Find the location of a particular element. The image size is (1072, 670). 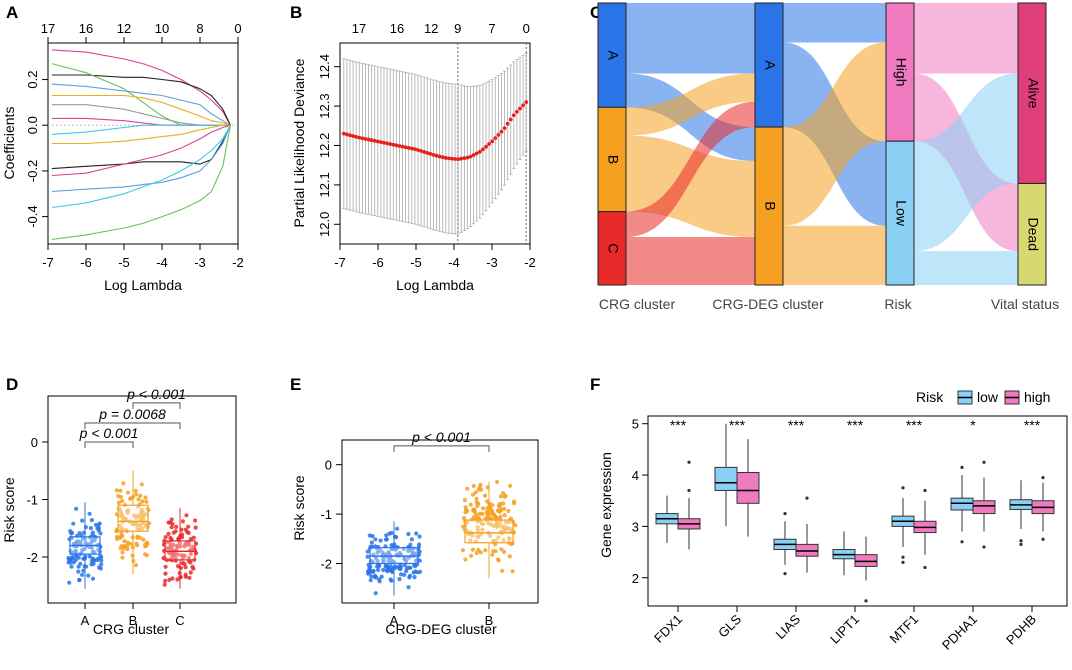

top-tick-label: 12 is located at coordinates (431, 28).